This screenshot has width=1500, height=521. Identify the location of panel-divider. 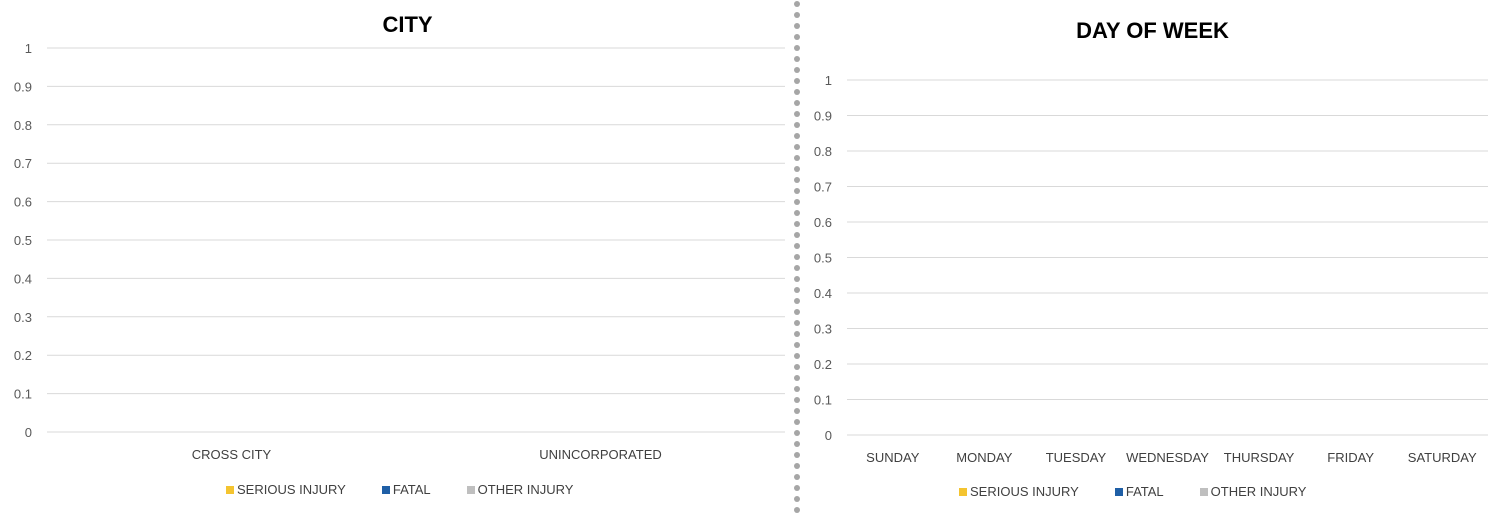
(797, 257).